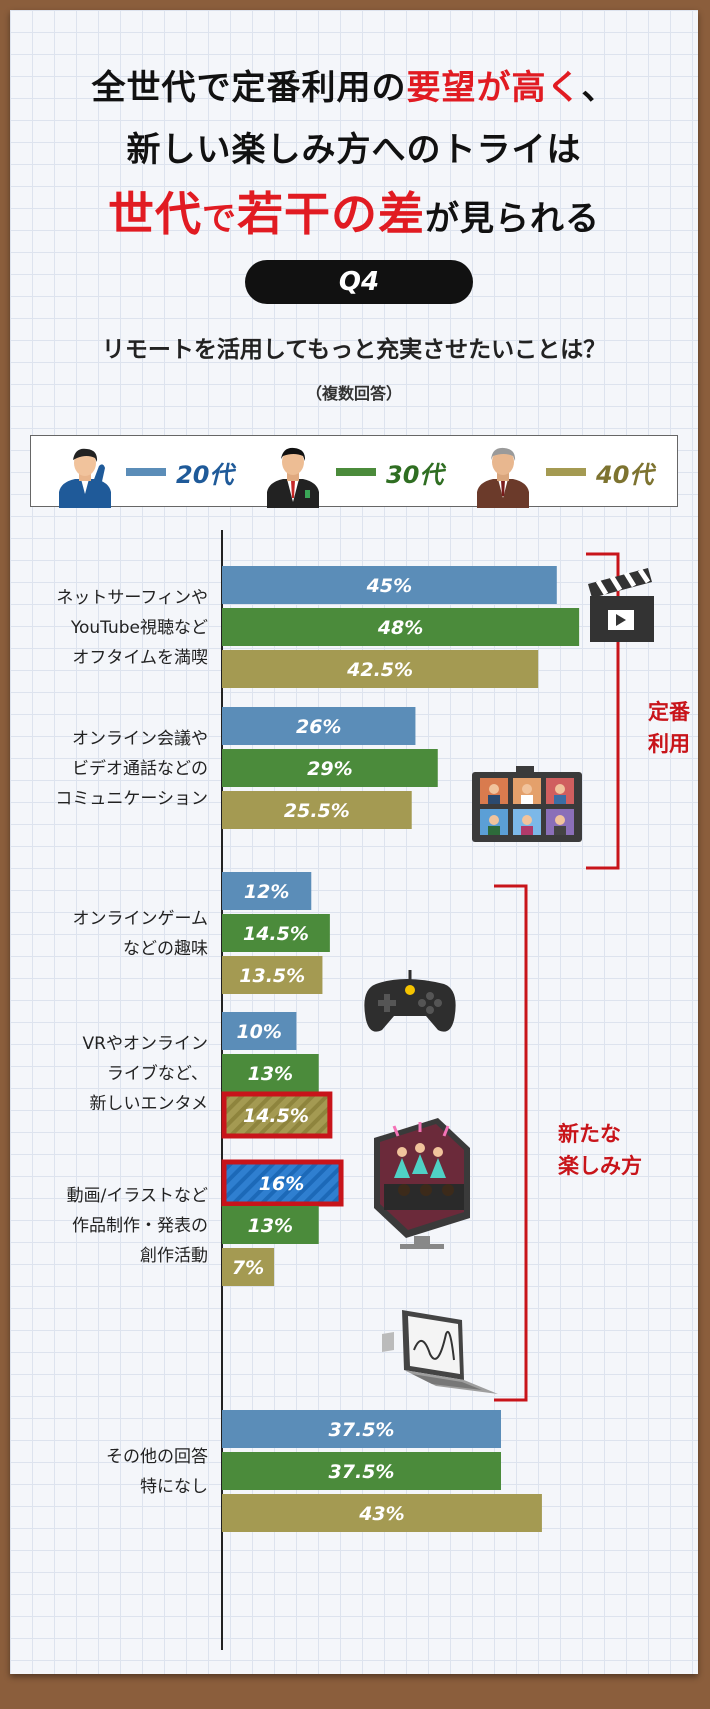 Image resolution: width=710 pixels, height=1709 pixels. I want to click on value-label-2-0: 12%, so click(266, 892).